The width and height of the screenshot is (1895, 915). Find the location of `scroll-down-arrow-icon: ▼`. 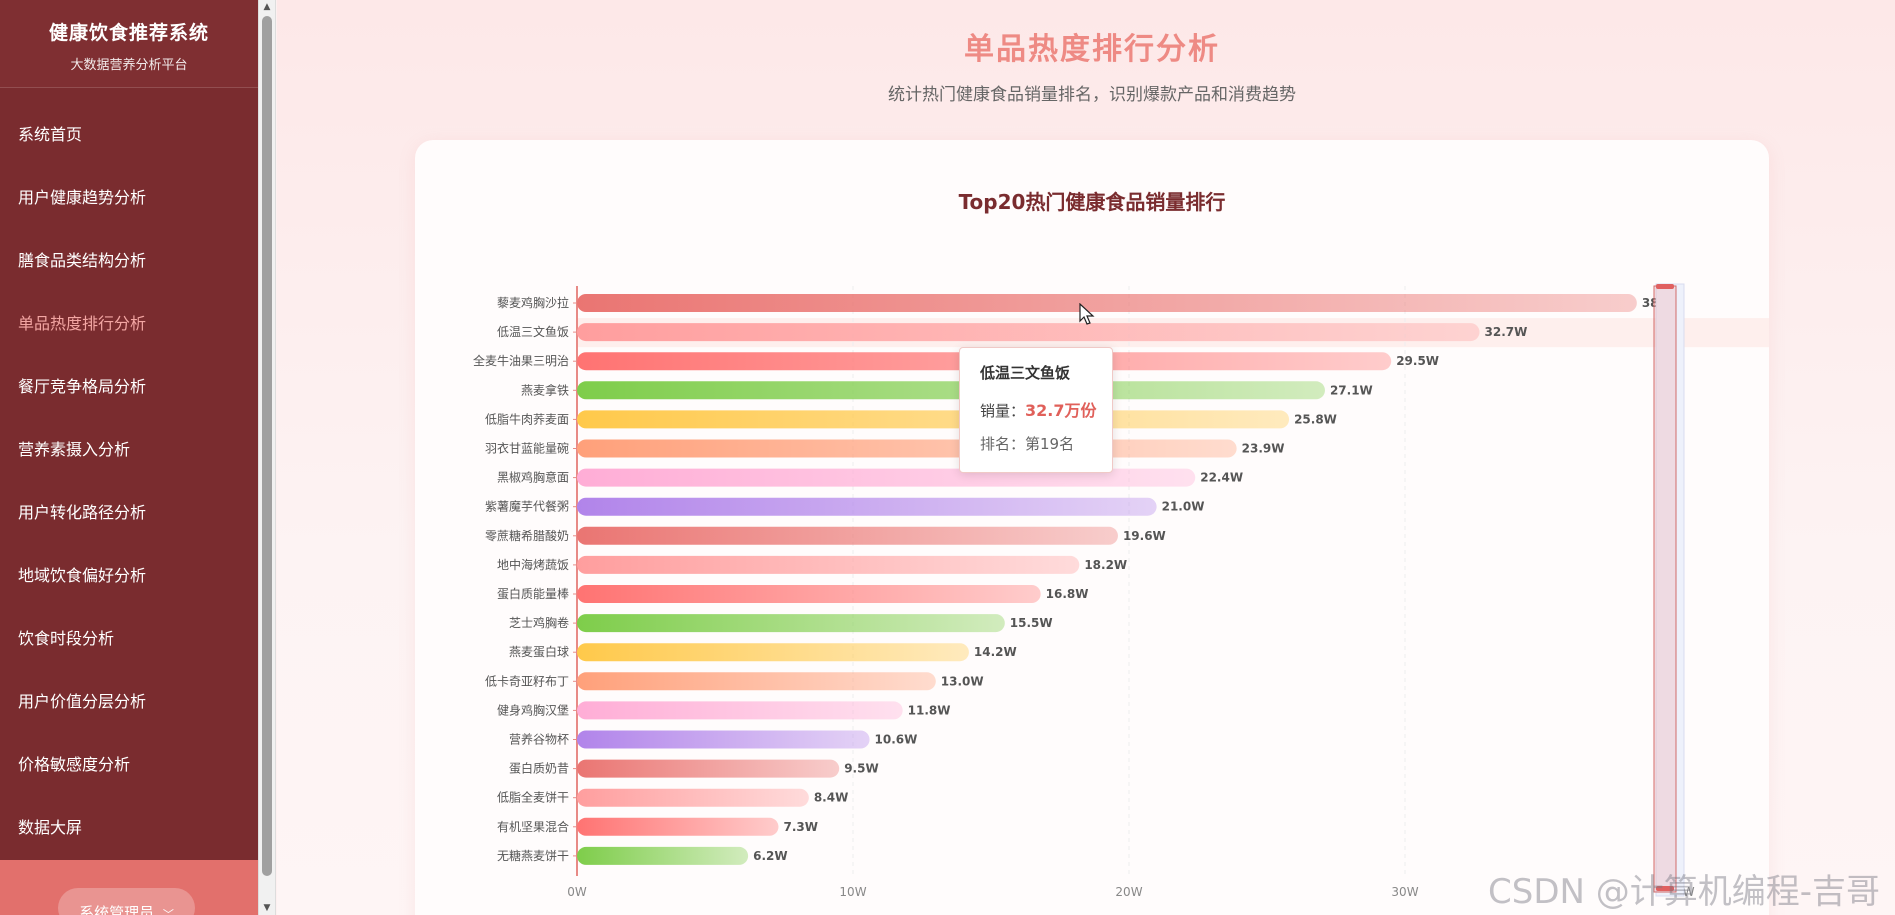

scroll-down-arrow-icon: ▼ is located at coordinates (267, 908).